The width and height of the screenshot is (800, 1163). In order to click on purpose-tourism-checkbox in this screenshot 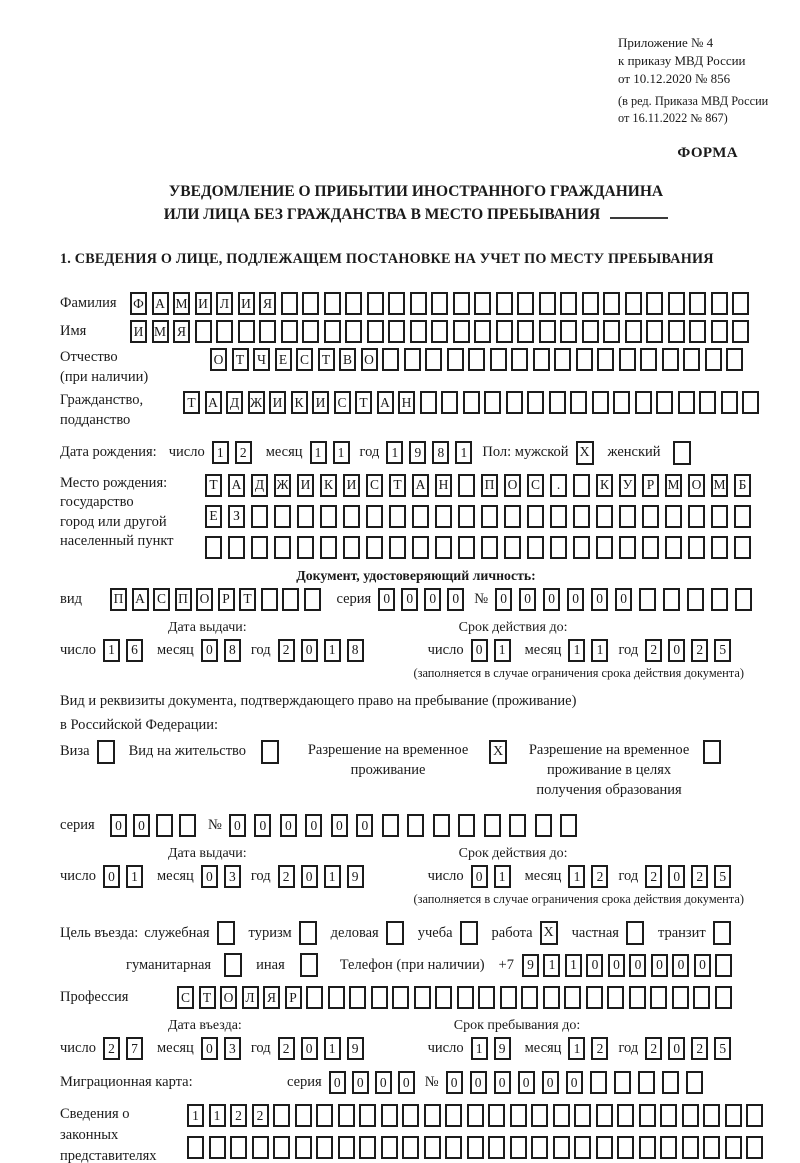, I will do `click(307, 933)`.